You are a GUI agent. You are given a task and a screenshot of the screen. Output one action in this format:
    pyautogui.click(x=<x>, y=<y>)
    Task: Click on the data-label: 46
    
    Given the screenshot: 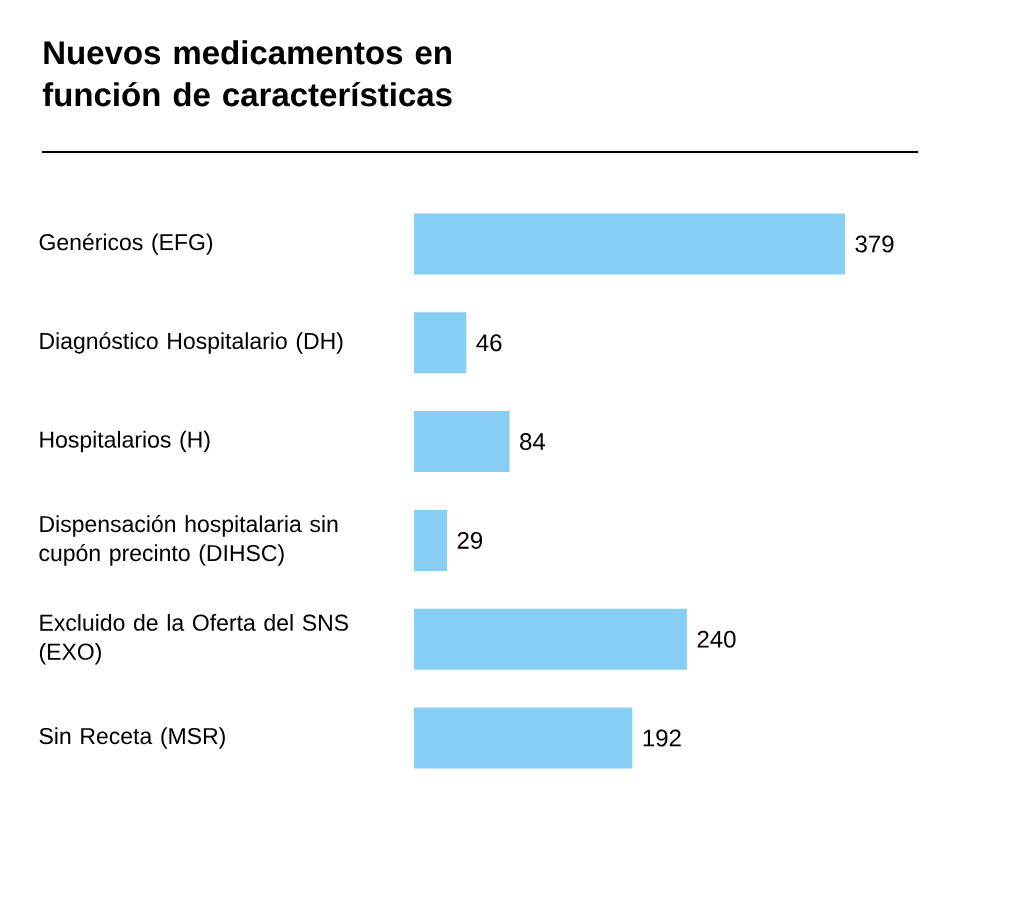 What is the action you would take?
    pyautogui.click(x=489, y=343)
    